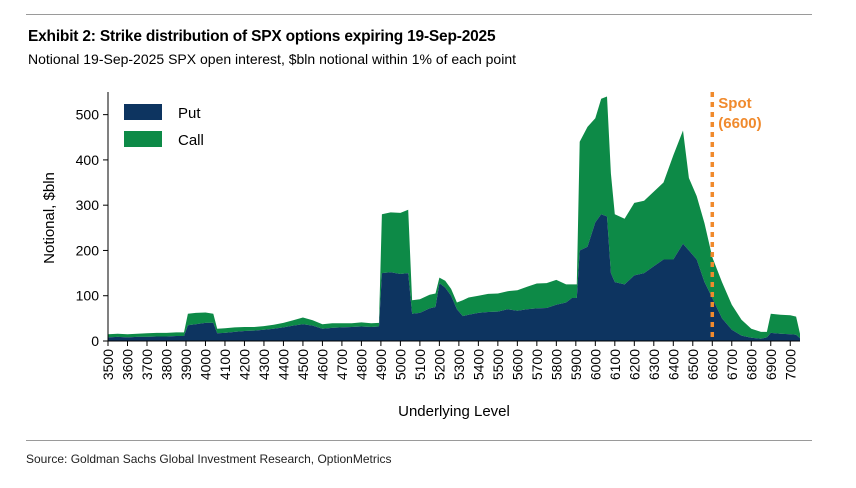  I want to click on x-tick-label: 3500, so click(108, 364).